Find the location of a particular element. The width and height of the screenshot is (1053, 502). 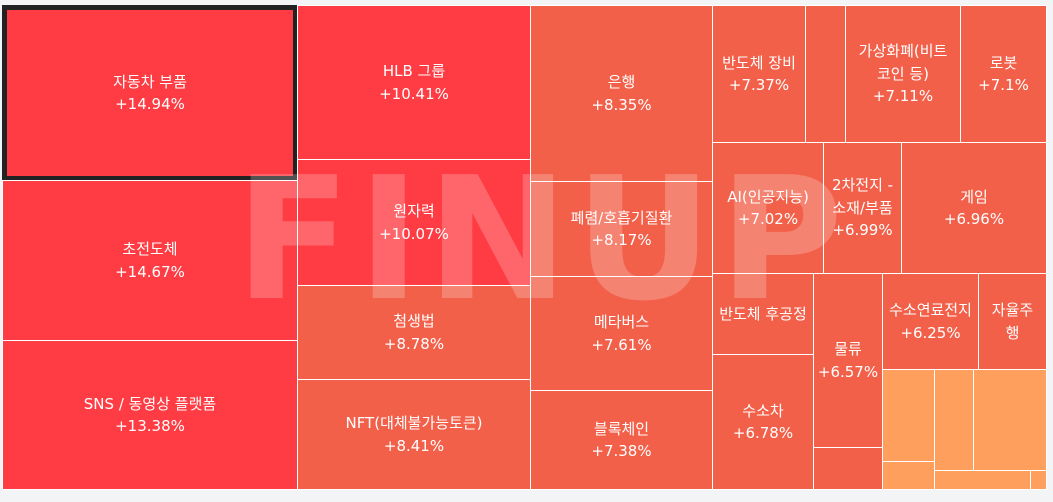

tile-name: AI(인공지능) is located at coordinates (768, 196).